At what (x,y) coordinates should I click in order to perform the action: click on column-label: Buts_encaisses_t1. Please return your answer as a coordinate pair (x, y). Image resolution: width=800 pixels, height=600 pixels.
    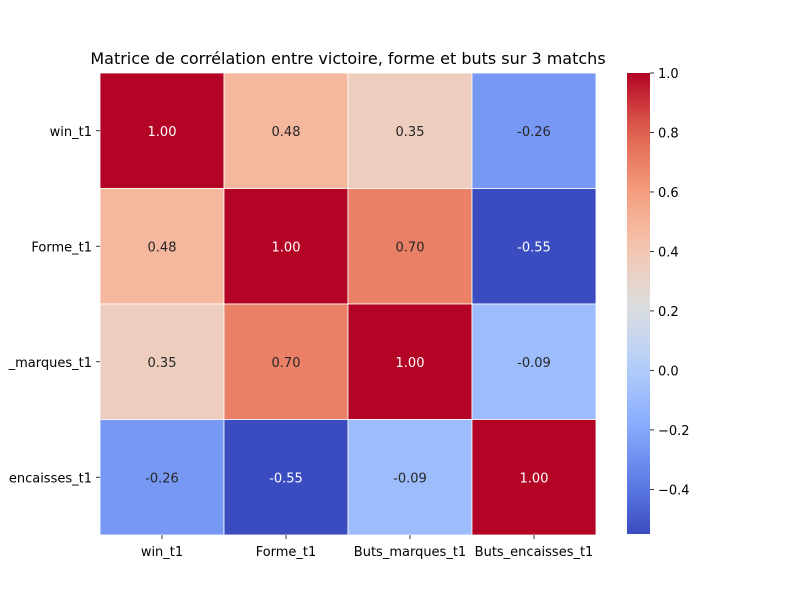
    Looking at the image, I should click on (534, 552).